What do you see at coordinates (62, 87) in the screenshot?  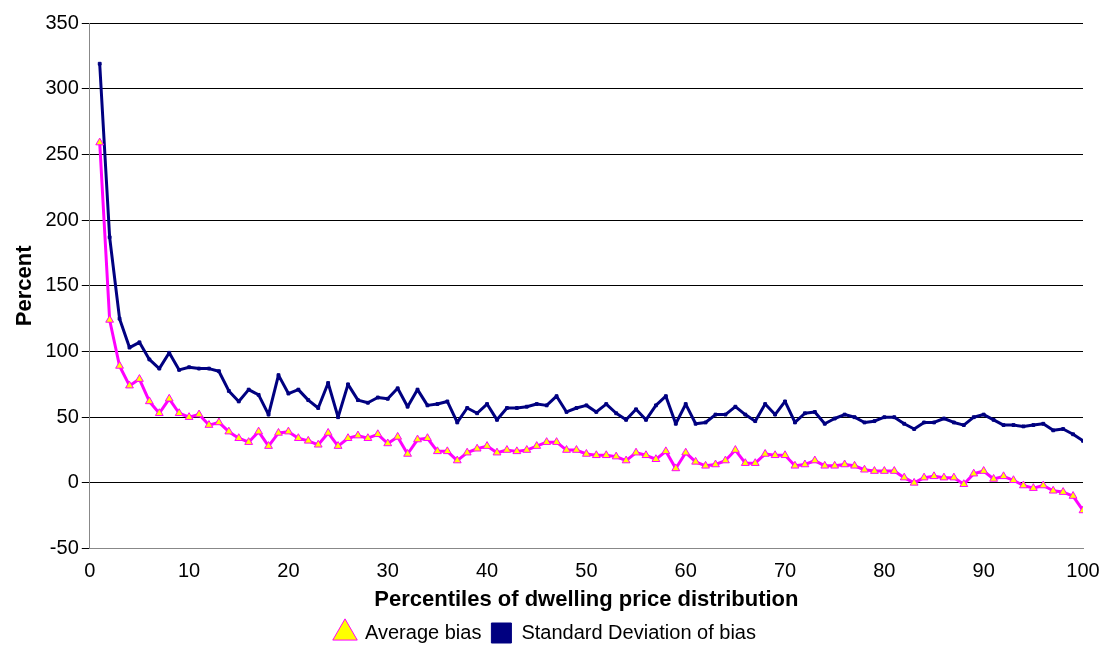 I see `y-tick-label: 300` at bounding box center [62, 87].